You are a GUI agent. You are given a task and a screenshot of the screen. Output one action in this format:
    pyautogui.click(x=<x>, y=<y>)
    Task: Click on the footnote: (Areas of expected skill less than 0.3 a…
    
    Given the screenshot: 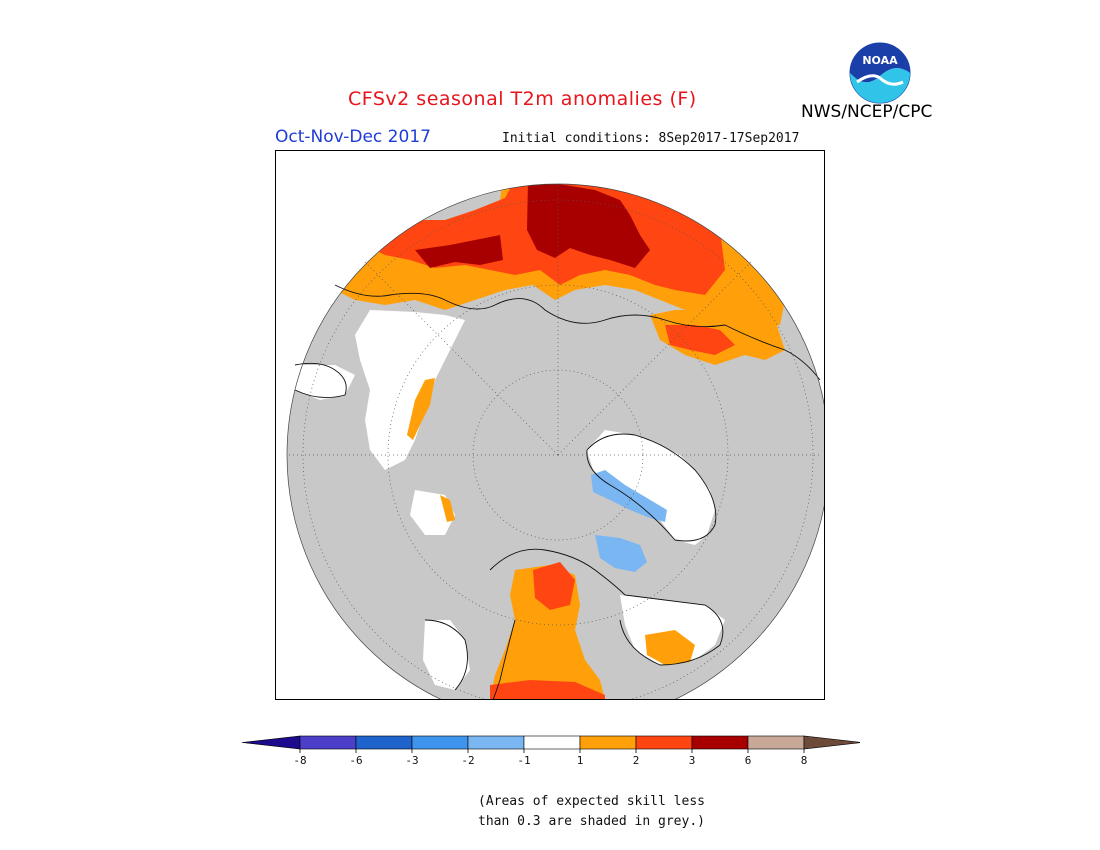 What is the action you would take?
    pyautogui.click(x=591, y=812)
    